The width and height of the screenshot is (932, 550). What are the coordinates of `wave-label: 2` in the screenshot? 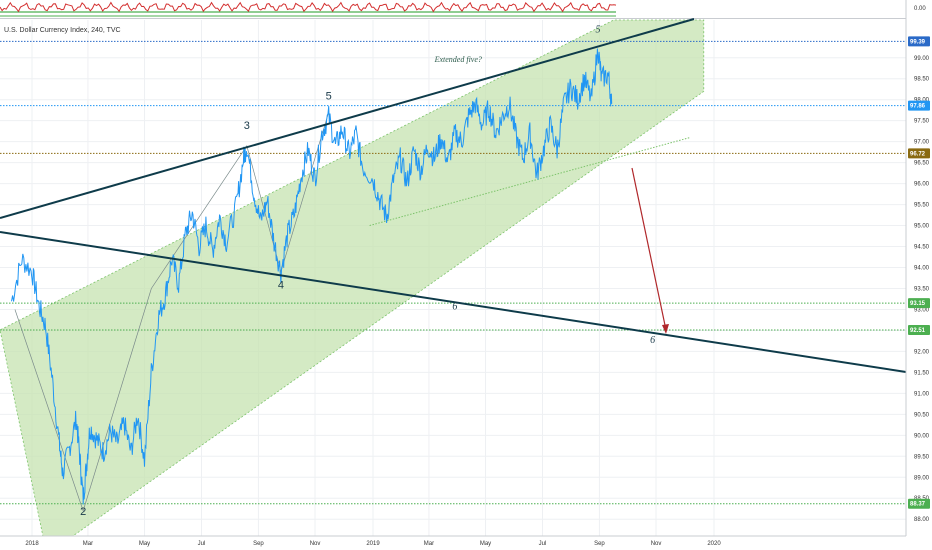 It's located at (83, 512).